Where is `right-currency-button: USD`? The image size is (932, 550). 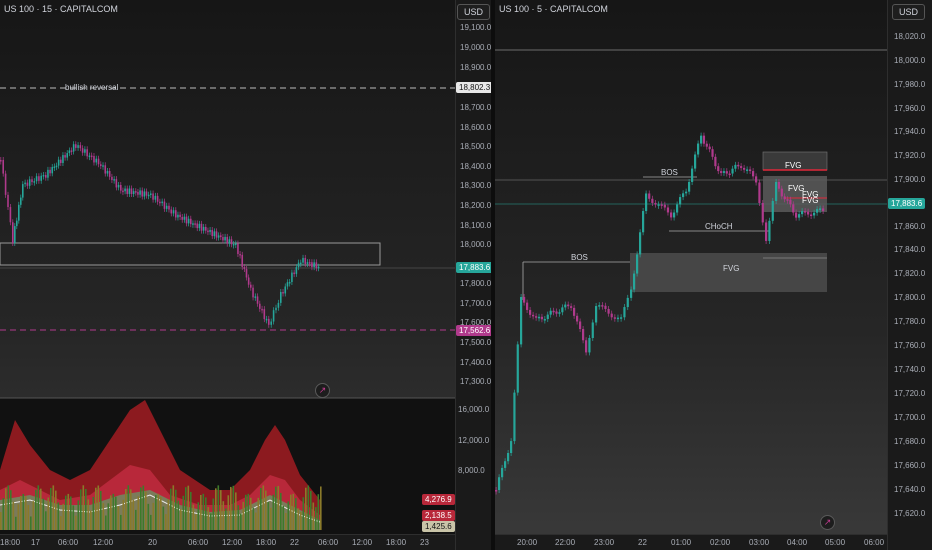 right-currency-button: USD is located at coordinates (909, 12).